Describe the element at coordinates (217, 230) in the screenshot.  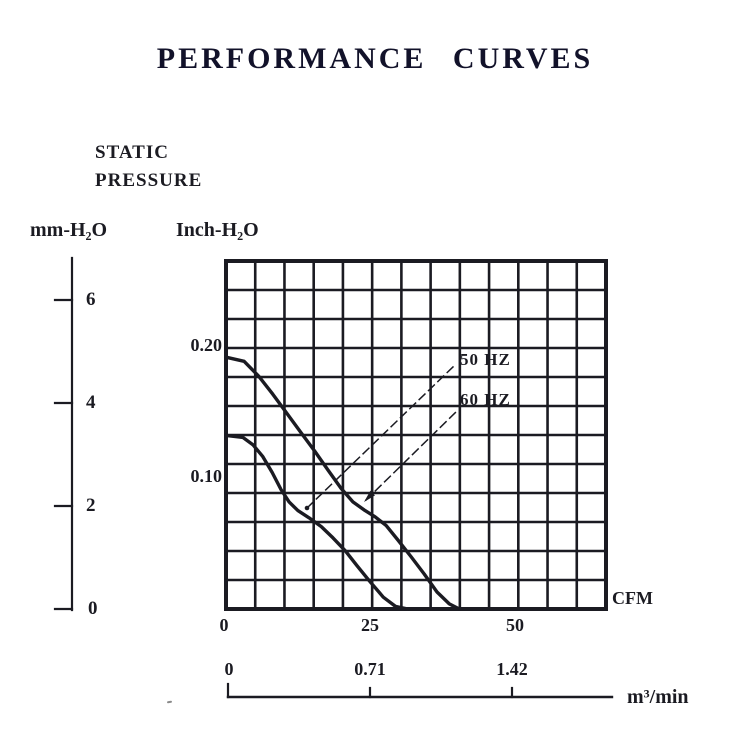
I see `inner-axis-unit-label: Inch-H₂O` at that location.